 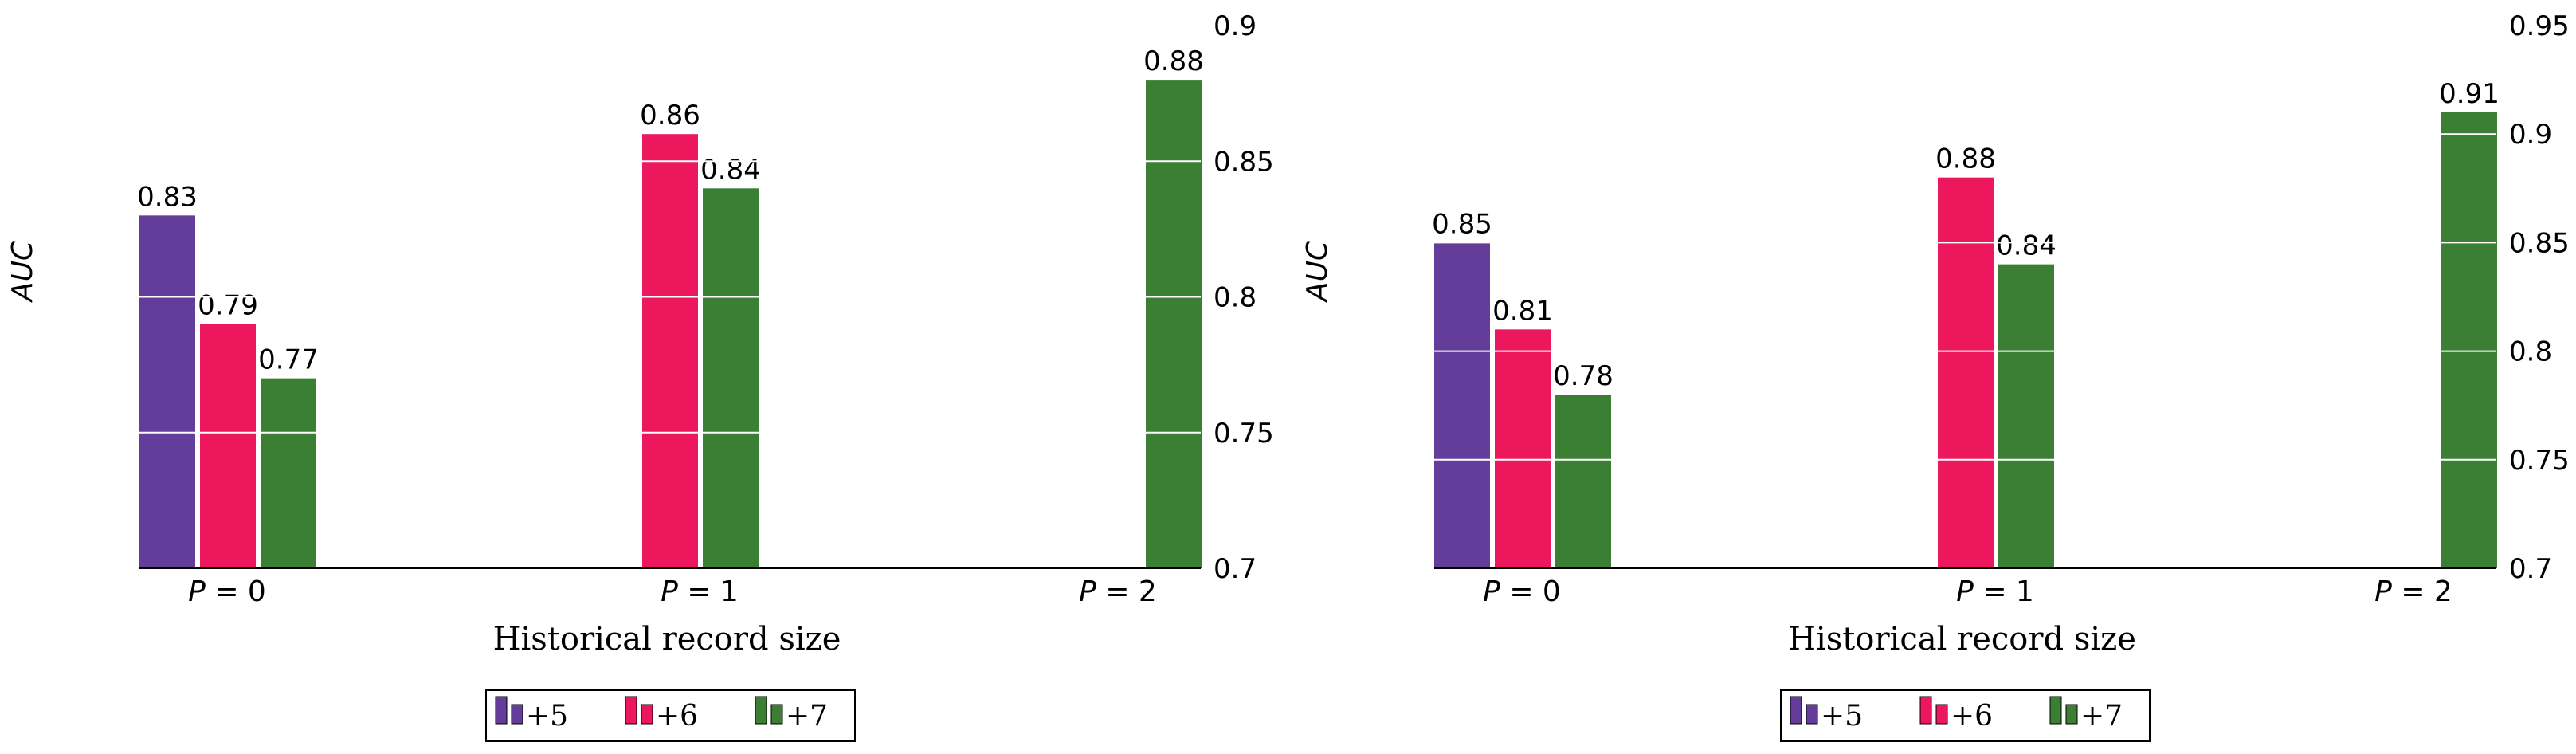 What do you see at coordinates (2470, 94) in the screenshot?
I see `data-label: 0.91` at bounding box center [2470, 94].